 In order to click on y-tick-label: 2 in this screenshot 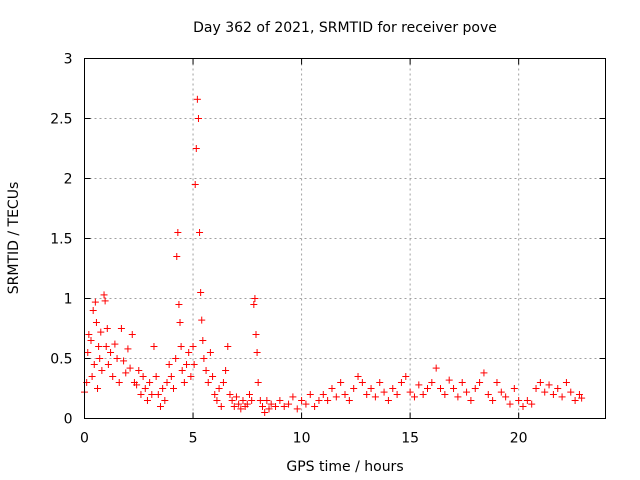, I will do `click(68, 180)`.